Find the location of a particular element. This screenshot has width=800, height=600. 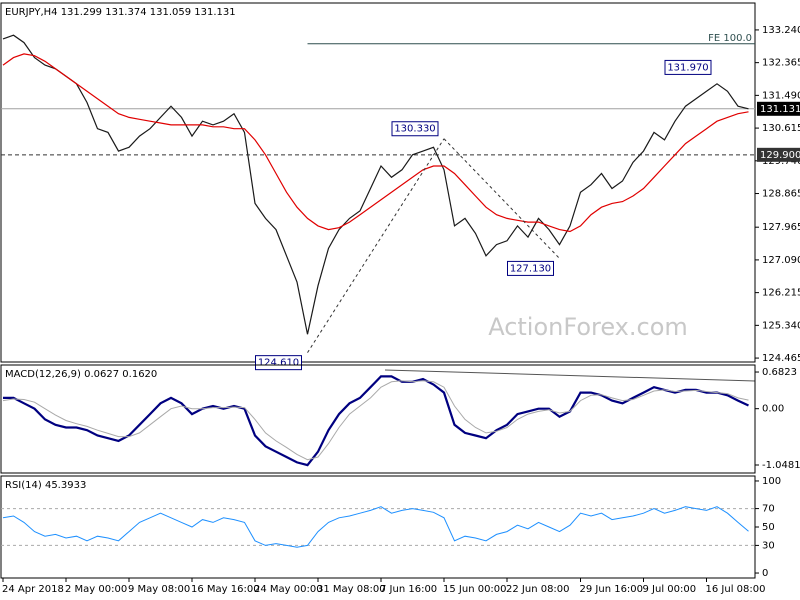

y-tick-label: 132.365 is located at coordinates (781, 63).